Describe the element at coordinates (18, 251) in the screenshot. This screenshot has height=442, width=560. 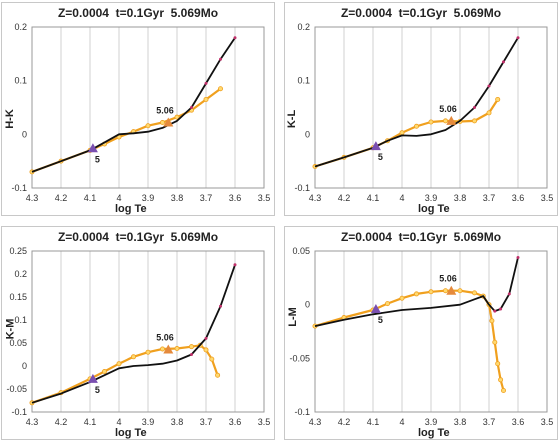
I see `y-tick-label: 0.25` at that location.